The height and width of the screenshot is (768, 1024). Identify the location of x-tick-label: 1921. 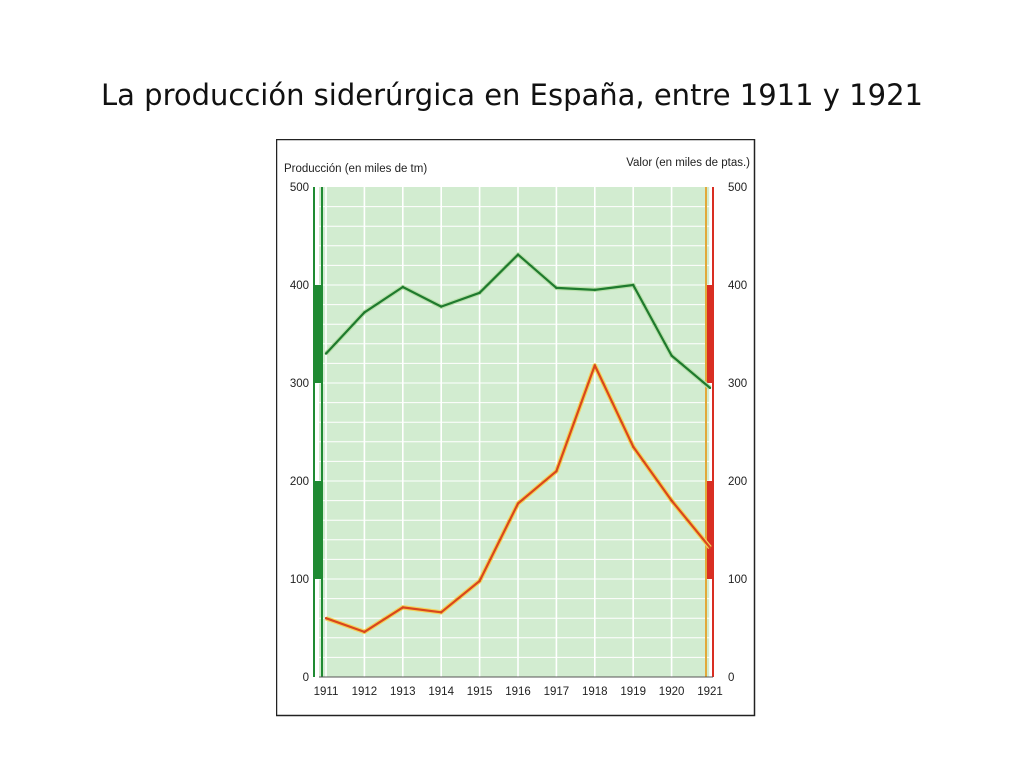
(710, 692).